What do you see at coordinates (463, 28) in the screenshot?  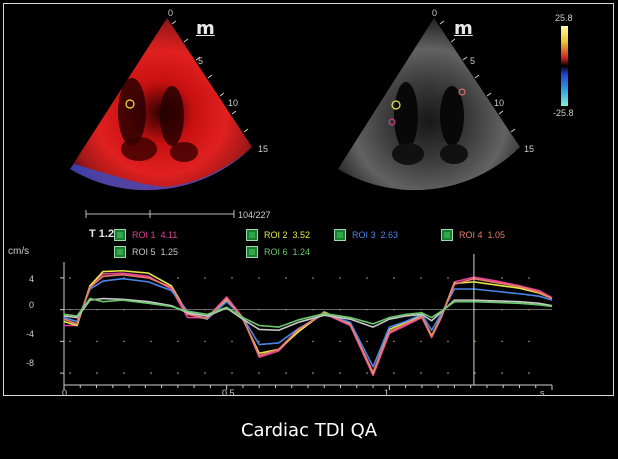 I see `right-view-logo: m` at bounding box center [463, 28].